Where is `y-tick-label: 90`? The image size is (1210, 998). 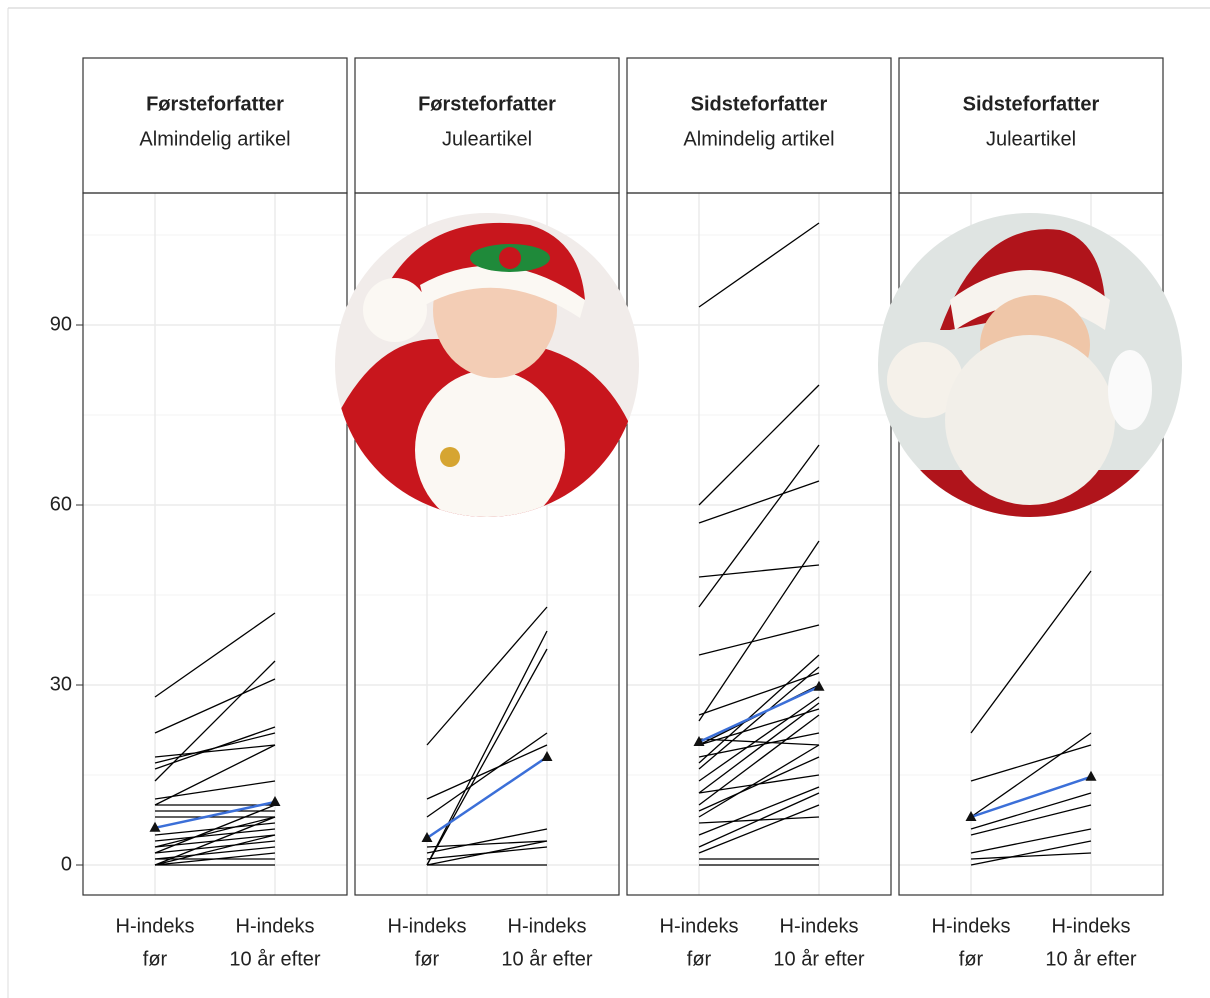
y-tick-label: 90 is located at coordinates (61, 324).